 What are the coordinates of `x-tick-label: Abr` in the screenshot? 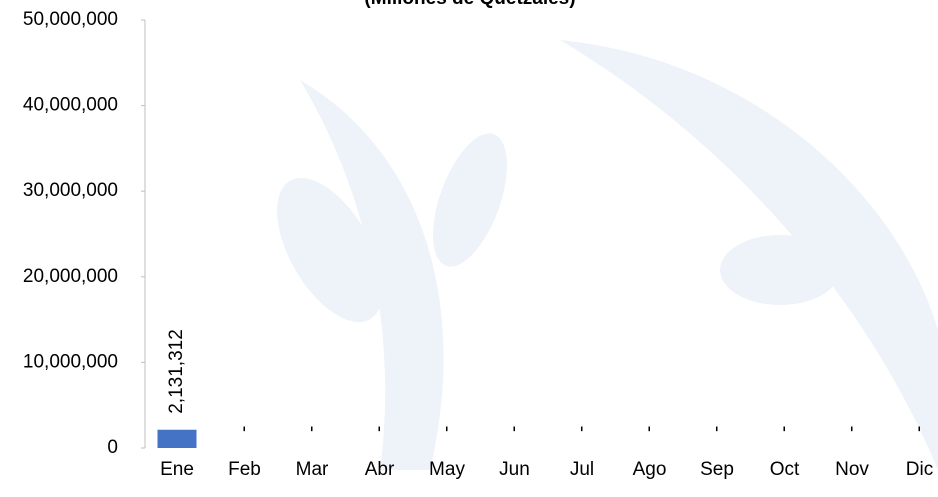 It's located at (380, 469).